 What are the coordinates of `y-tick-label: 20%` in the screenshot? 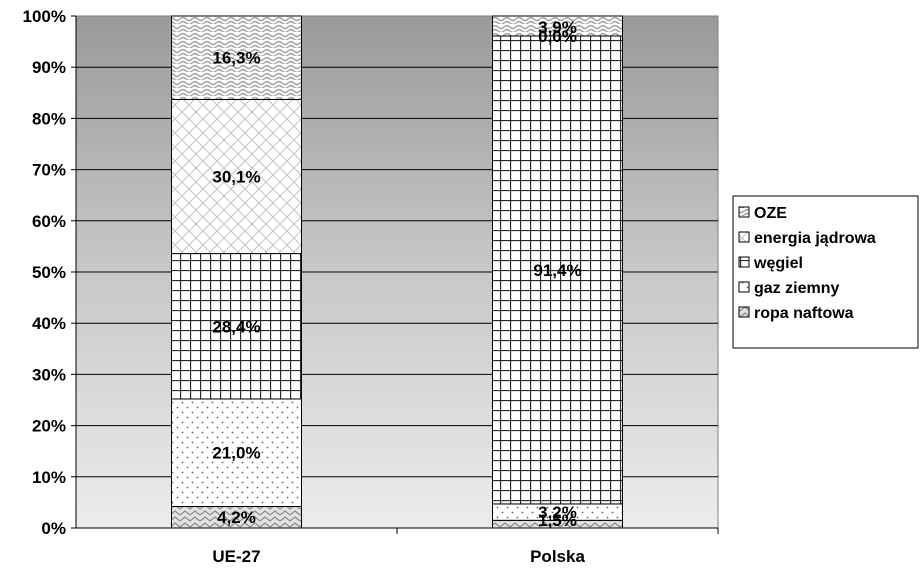 It's located at (49, 426).